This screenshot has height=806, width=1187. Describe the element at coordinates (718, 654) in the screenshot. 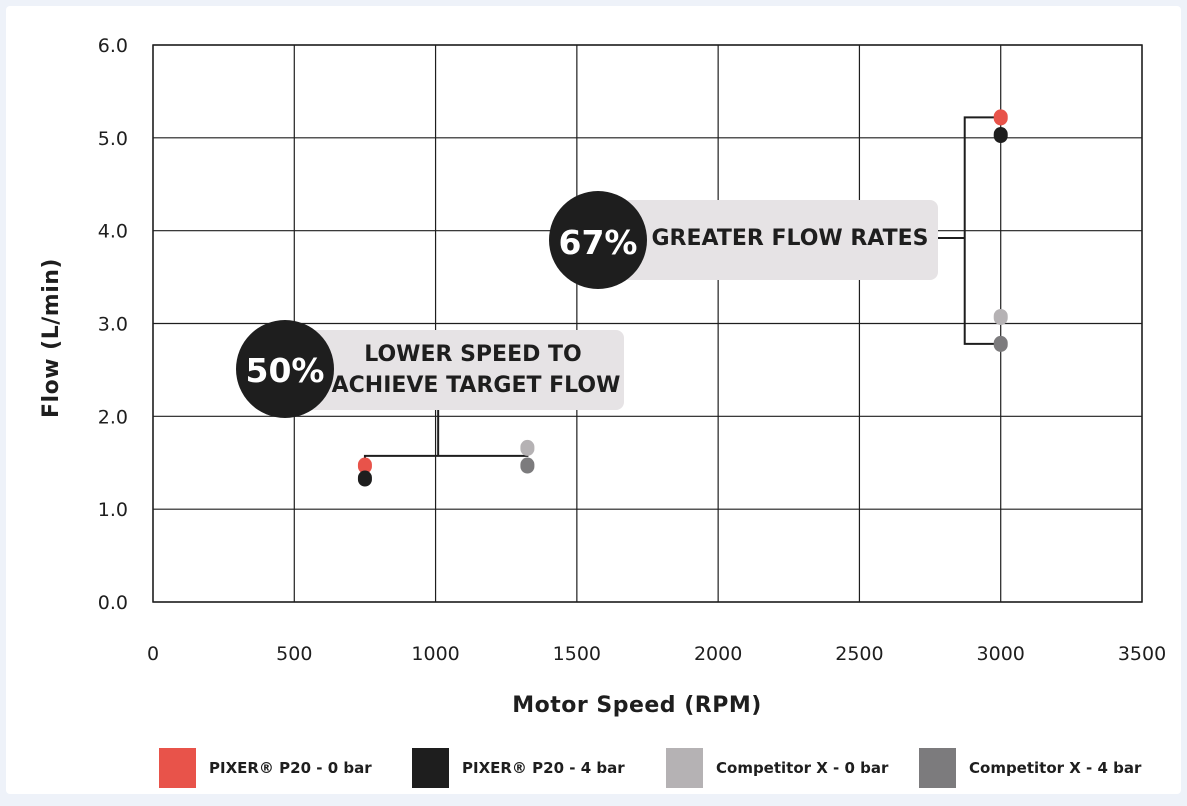

I see `x-tick-label-4: 2000` at that location.